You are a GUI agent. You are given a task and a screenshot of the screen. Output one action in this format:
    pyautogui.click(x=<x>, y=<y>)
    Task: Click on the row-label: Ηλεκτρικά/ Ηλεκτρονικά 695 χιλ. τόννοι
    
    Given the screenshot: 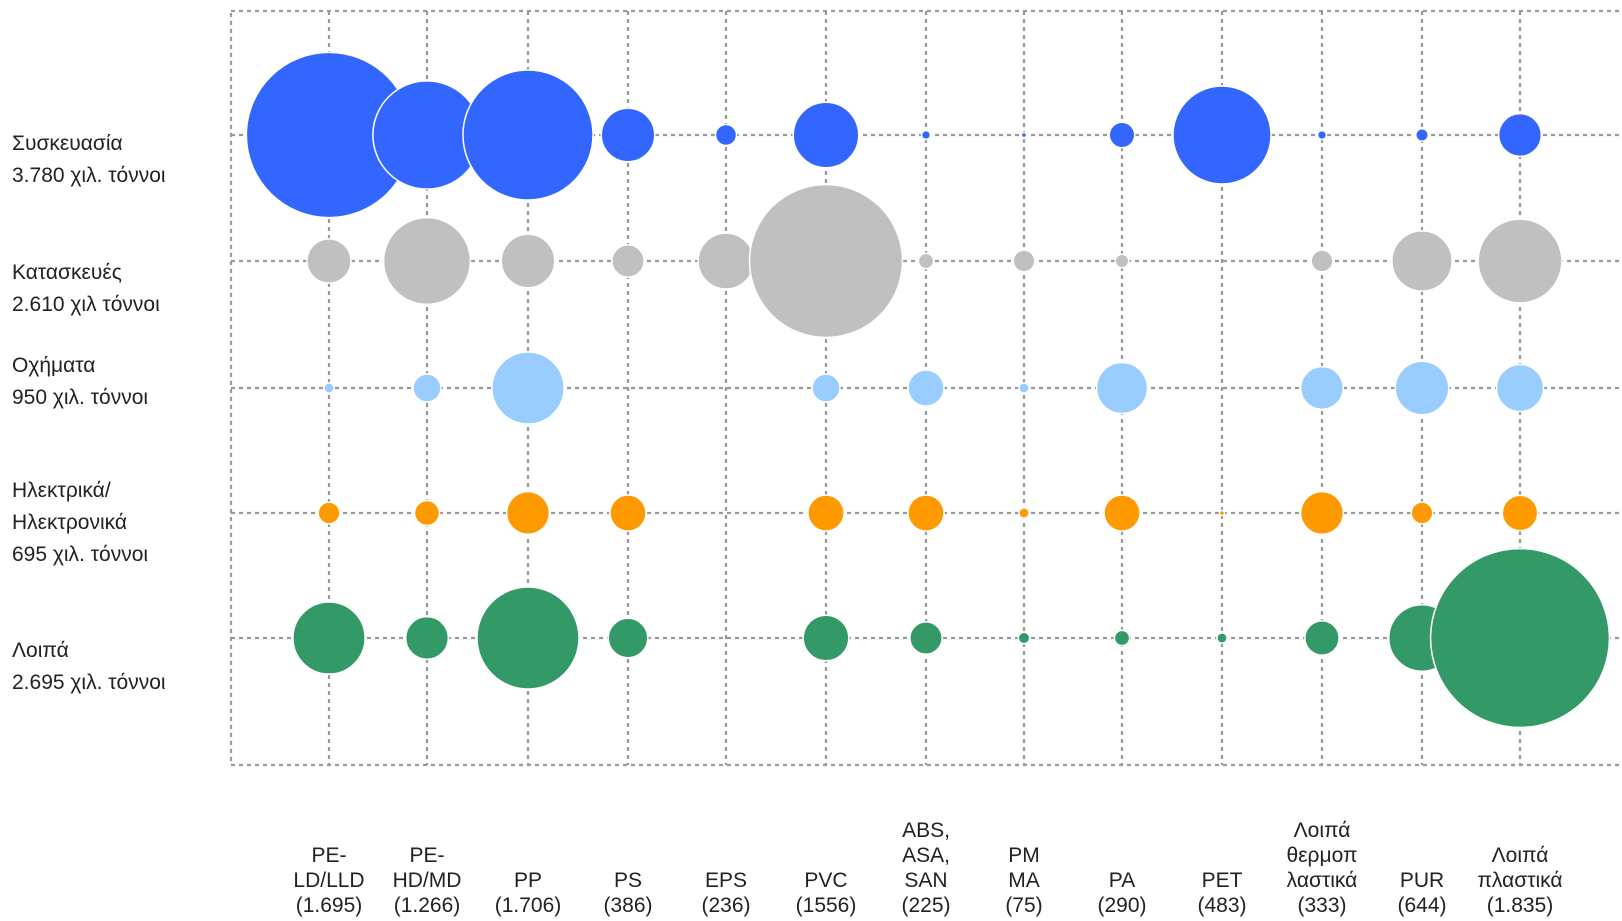 What is the action you would take?
    pyautogui.click(x=80, y=522)
    